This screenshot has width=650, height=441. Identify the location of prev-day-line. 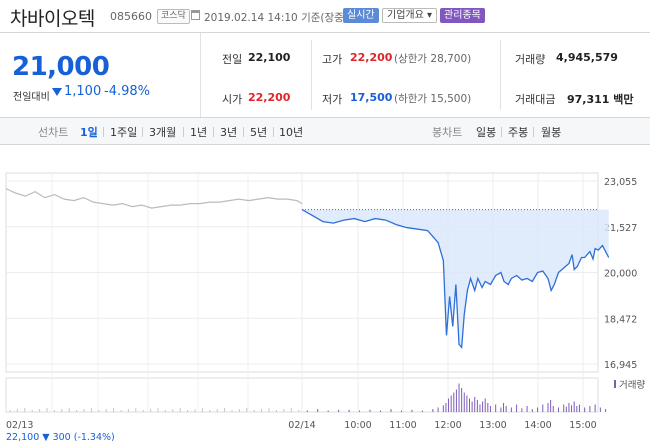
(154, 198).